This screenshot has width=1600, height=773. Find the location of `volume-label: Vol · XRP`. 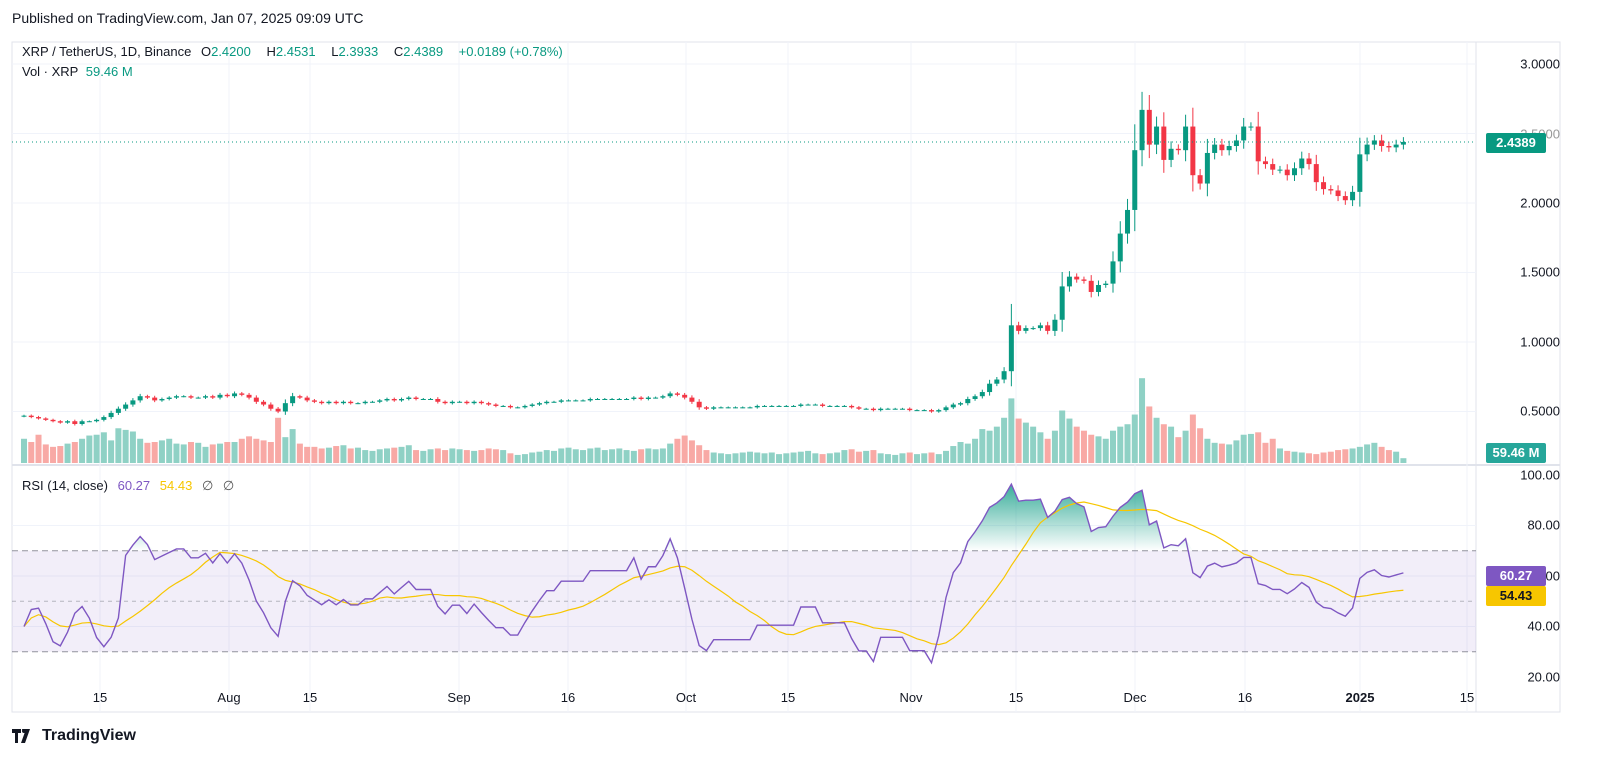

volume-label: Vol · XRP is located at coordinates (50, 71).